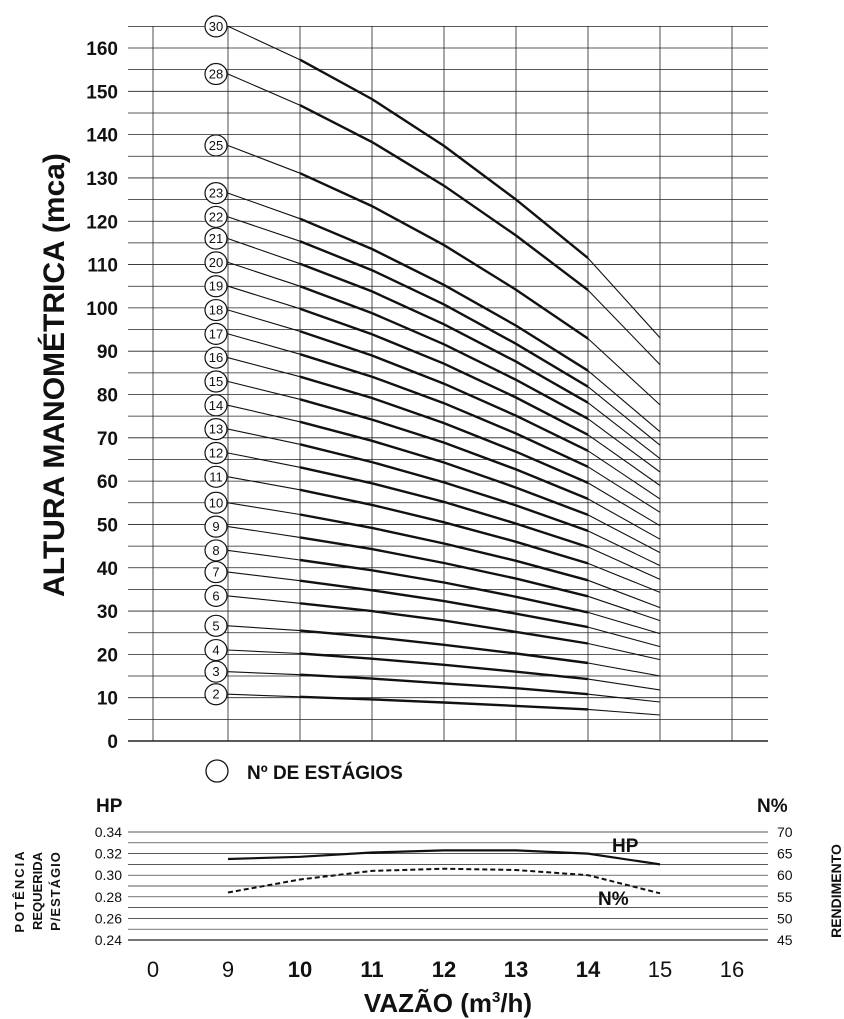 Image resolution: width=844 pixels, height=1019 pixels. What do you see at coordinates (216, 262) in the screenshot?
I see `stage-label-20: 20` at bounding box center [216, 262].